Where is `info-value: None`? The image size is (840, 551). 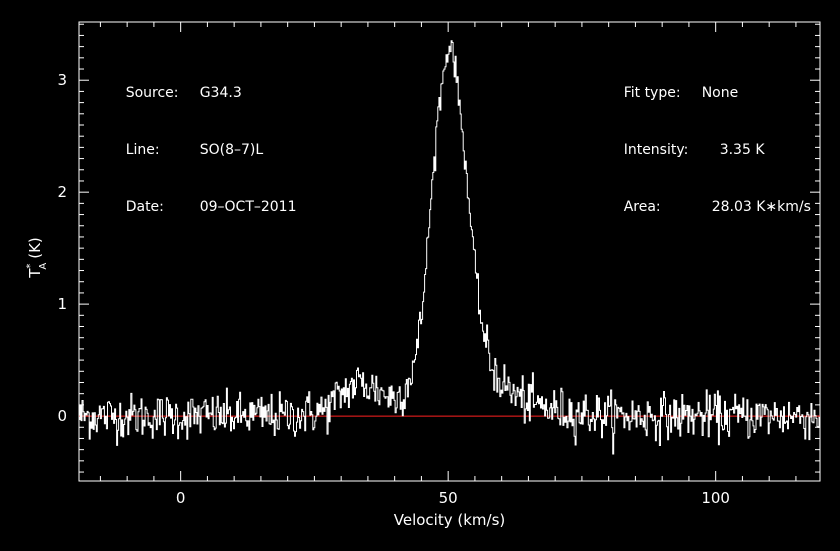 info-value: None is located at coordinates (720, 93).